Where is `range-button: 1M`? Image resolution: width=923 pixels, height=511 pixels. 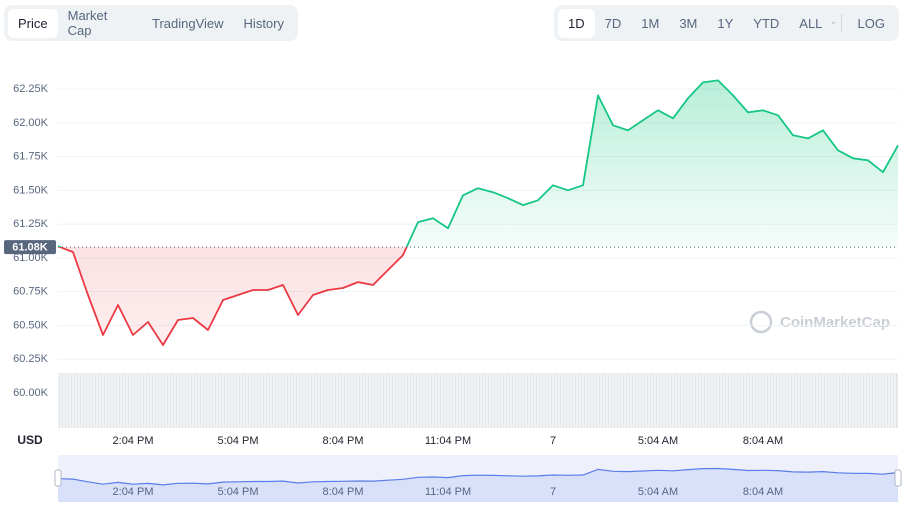
range-button: 1M is located at coordinates (650, 23).